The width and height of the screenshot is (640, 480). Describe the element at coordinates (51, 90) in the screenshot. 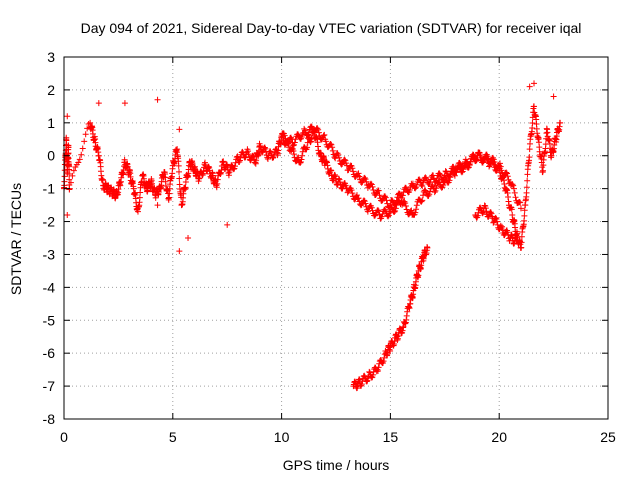

I see `y-tick-label: 2` at that location.